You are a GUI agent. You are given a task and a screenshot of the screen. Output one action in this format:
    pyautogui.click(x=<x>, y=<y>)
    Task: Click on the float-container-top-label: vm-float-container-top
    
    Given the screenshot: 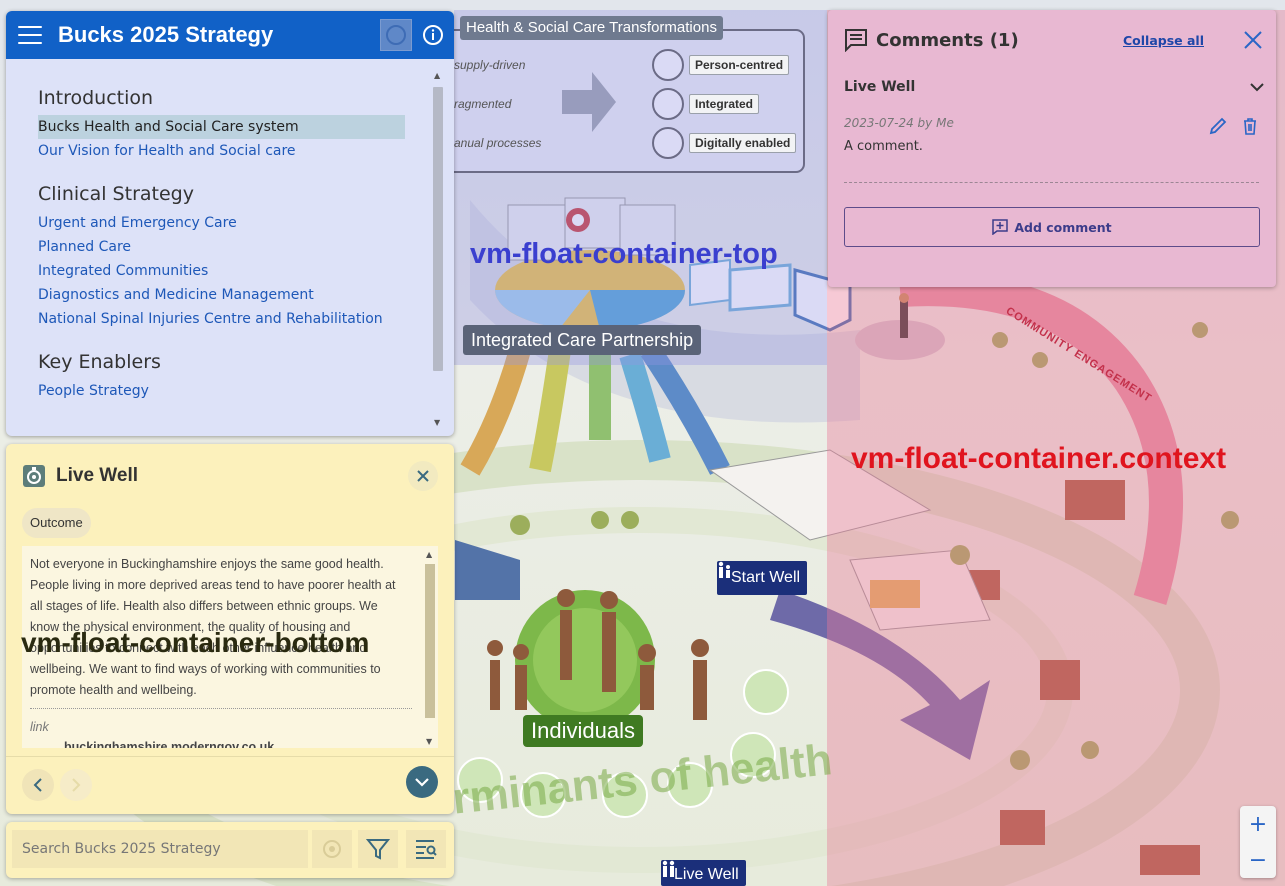 What is the action you would take?
    pyautogui.click(x=624, y=254)
    